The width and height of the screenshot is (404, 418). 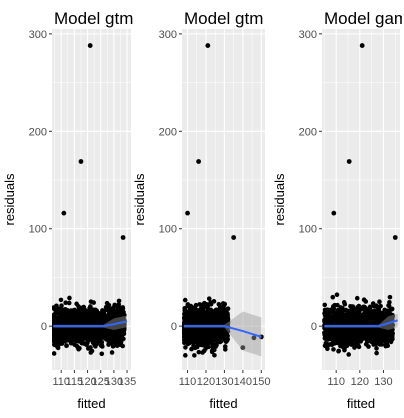 I want to click on x-tick-label: 110, so click(x=188, y=382).